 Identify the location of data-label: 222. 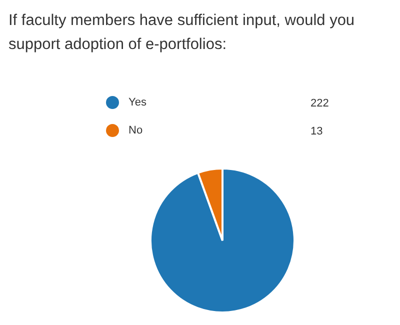
(319, 104).